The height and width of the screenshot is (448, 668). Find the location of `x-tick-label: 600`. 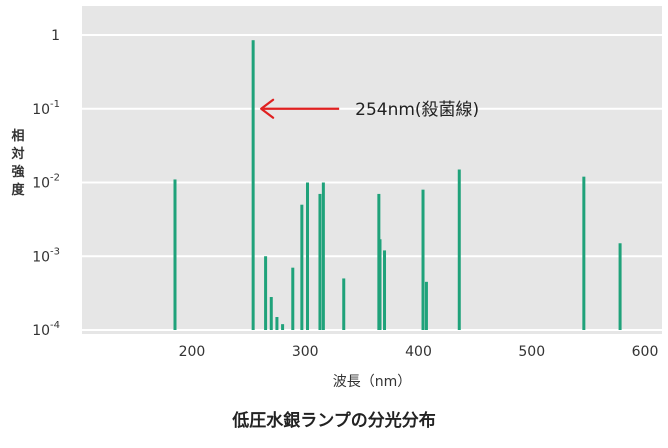

x-tick-label: 600 is located at coordinates (645, 352).